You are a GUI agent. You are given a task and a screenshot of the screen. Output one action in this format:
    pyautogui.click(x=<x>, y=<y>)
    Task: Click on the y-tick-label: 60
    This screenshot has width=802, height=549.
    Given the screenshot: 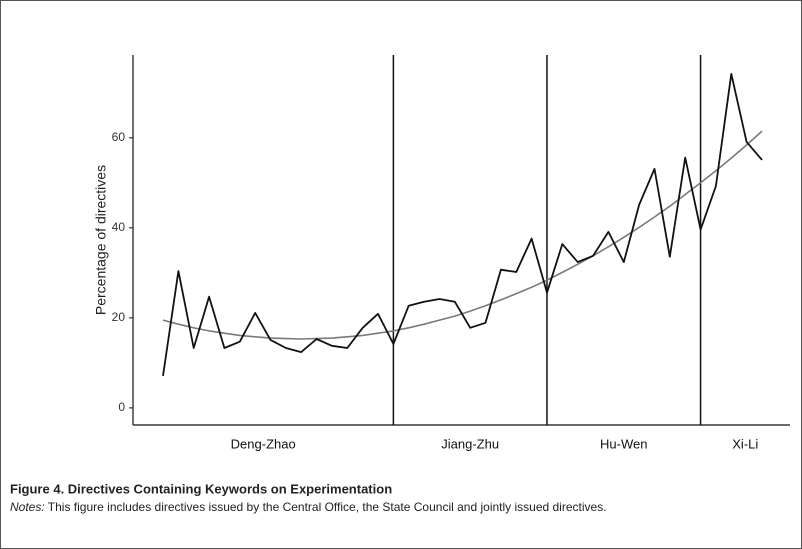 What is the action you would take?
    pyautogui.click(x=119, y=137)
    